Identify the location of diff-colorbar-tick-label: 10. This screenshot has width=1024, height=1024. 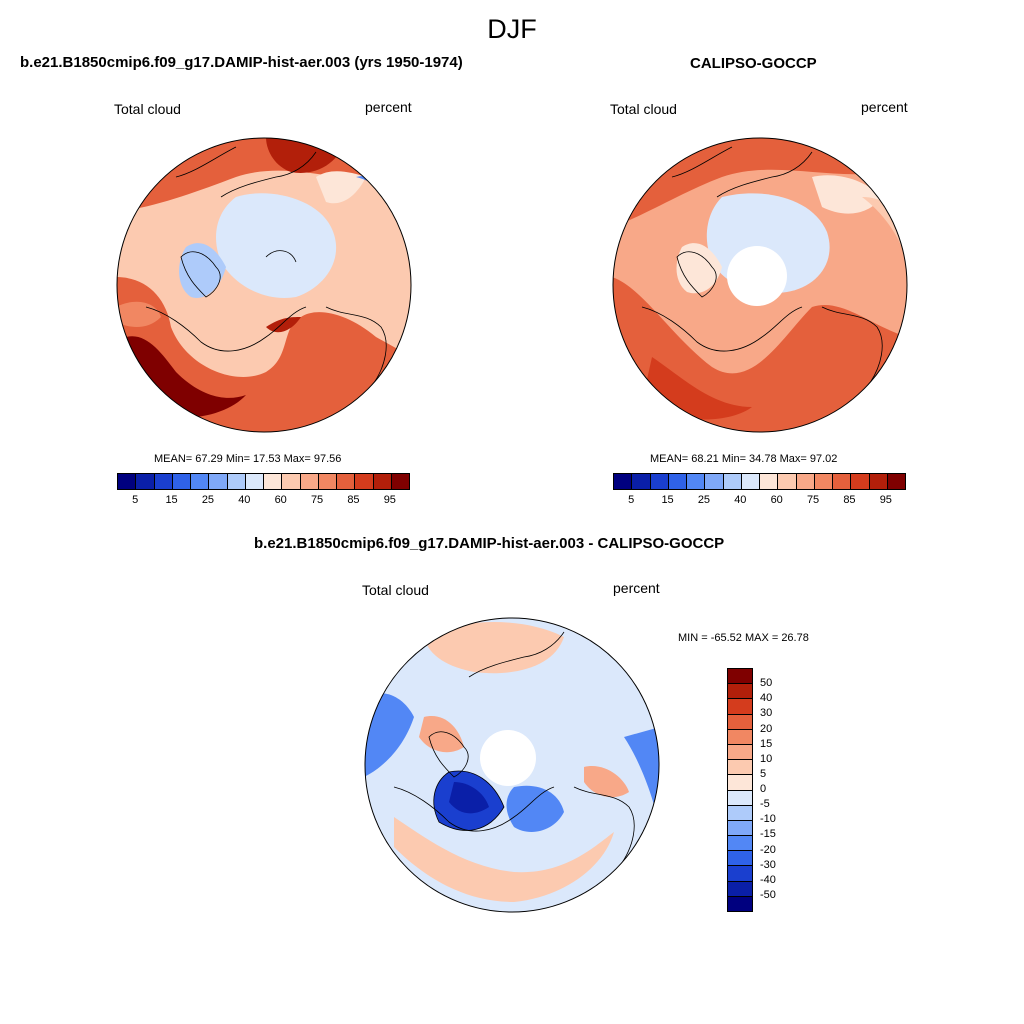
(766, 758).